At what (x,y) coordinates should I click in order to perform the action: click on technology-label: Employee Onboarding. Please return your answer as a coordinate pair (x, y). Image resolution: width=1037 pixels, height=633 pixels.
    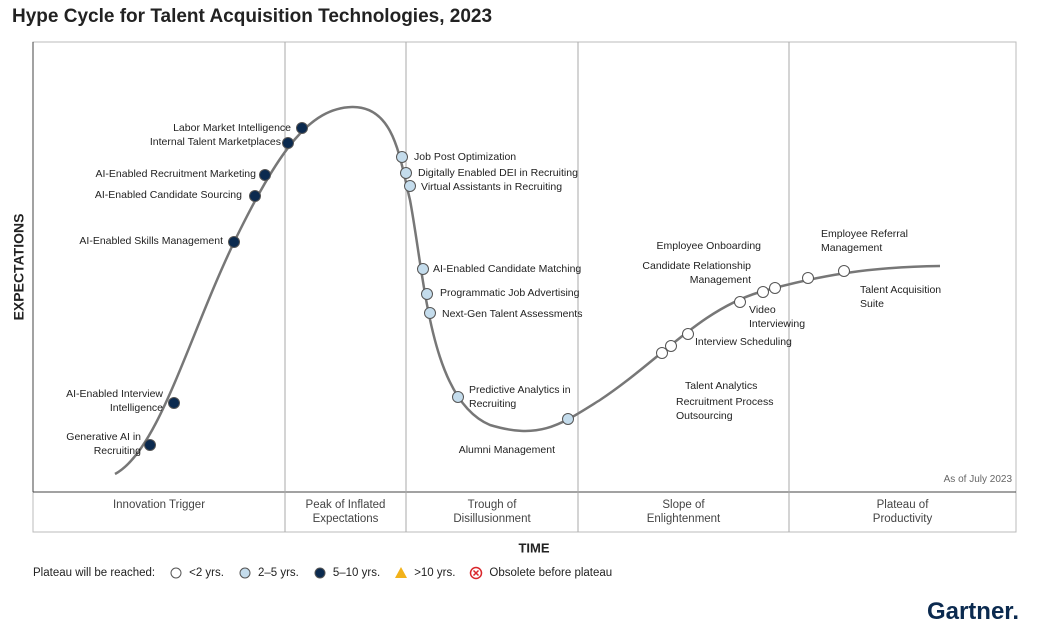
    Looking at the image, I should click on (708, 246).